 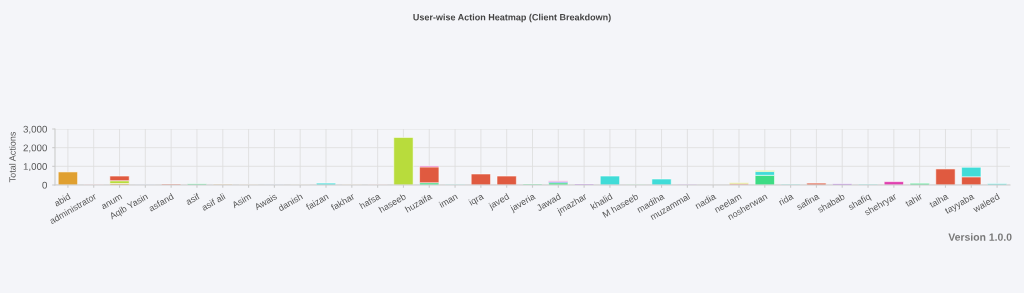 I want to click on x-tick-label: Asim, so click(x=241, y=200).